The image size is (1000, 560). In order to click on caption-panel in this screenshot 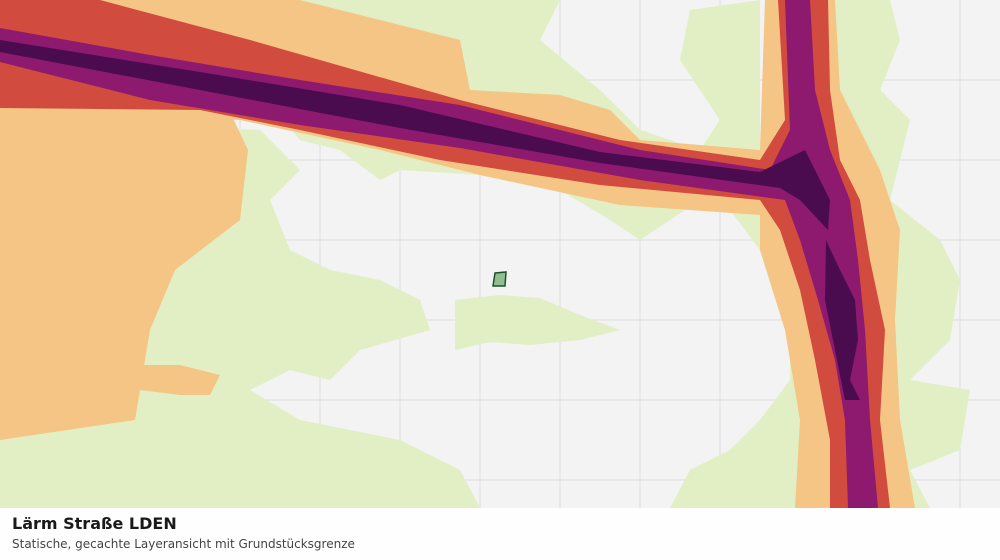, I will do `click(500, 534)`.